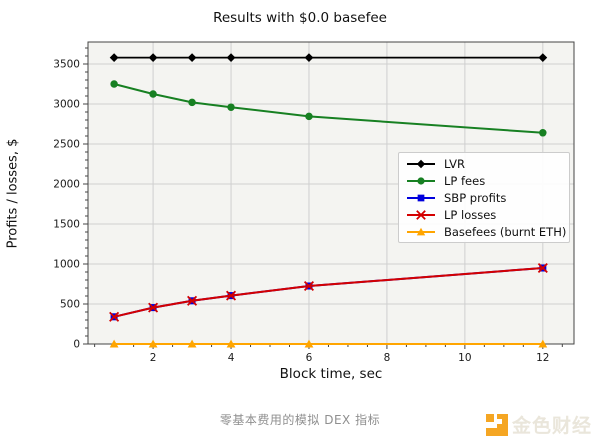  I want to click on legend-entry-lp-fees: LP fees, so click(487, 180).